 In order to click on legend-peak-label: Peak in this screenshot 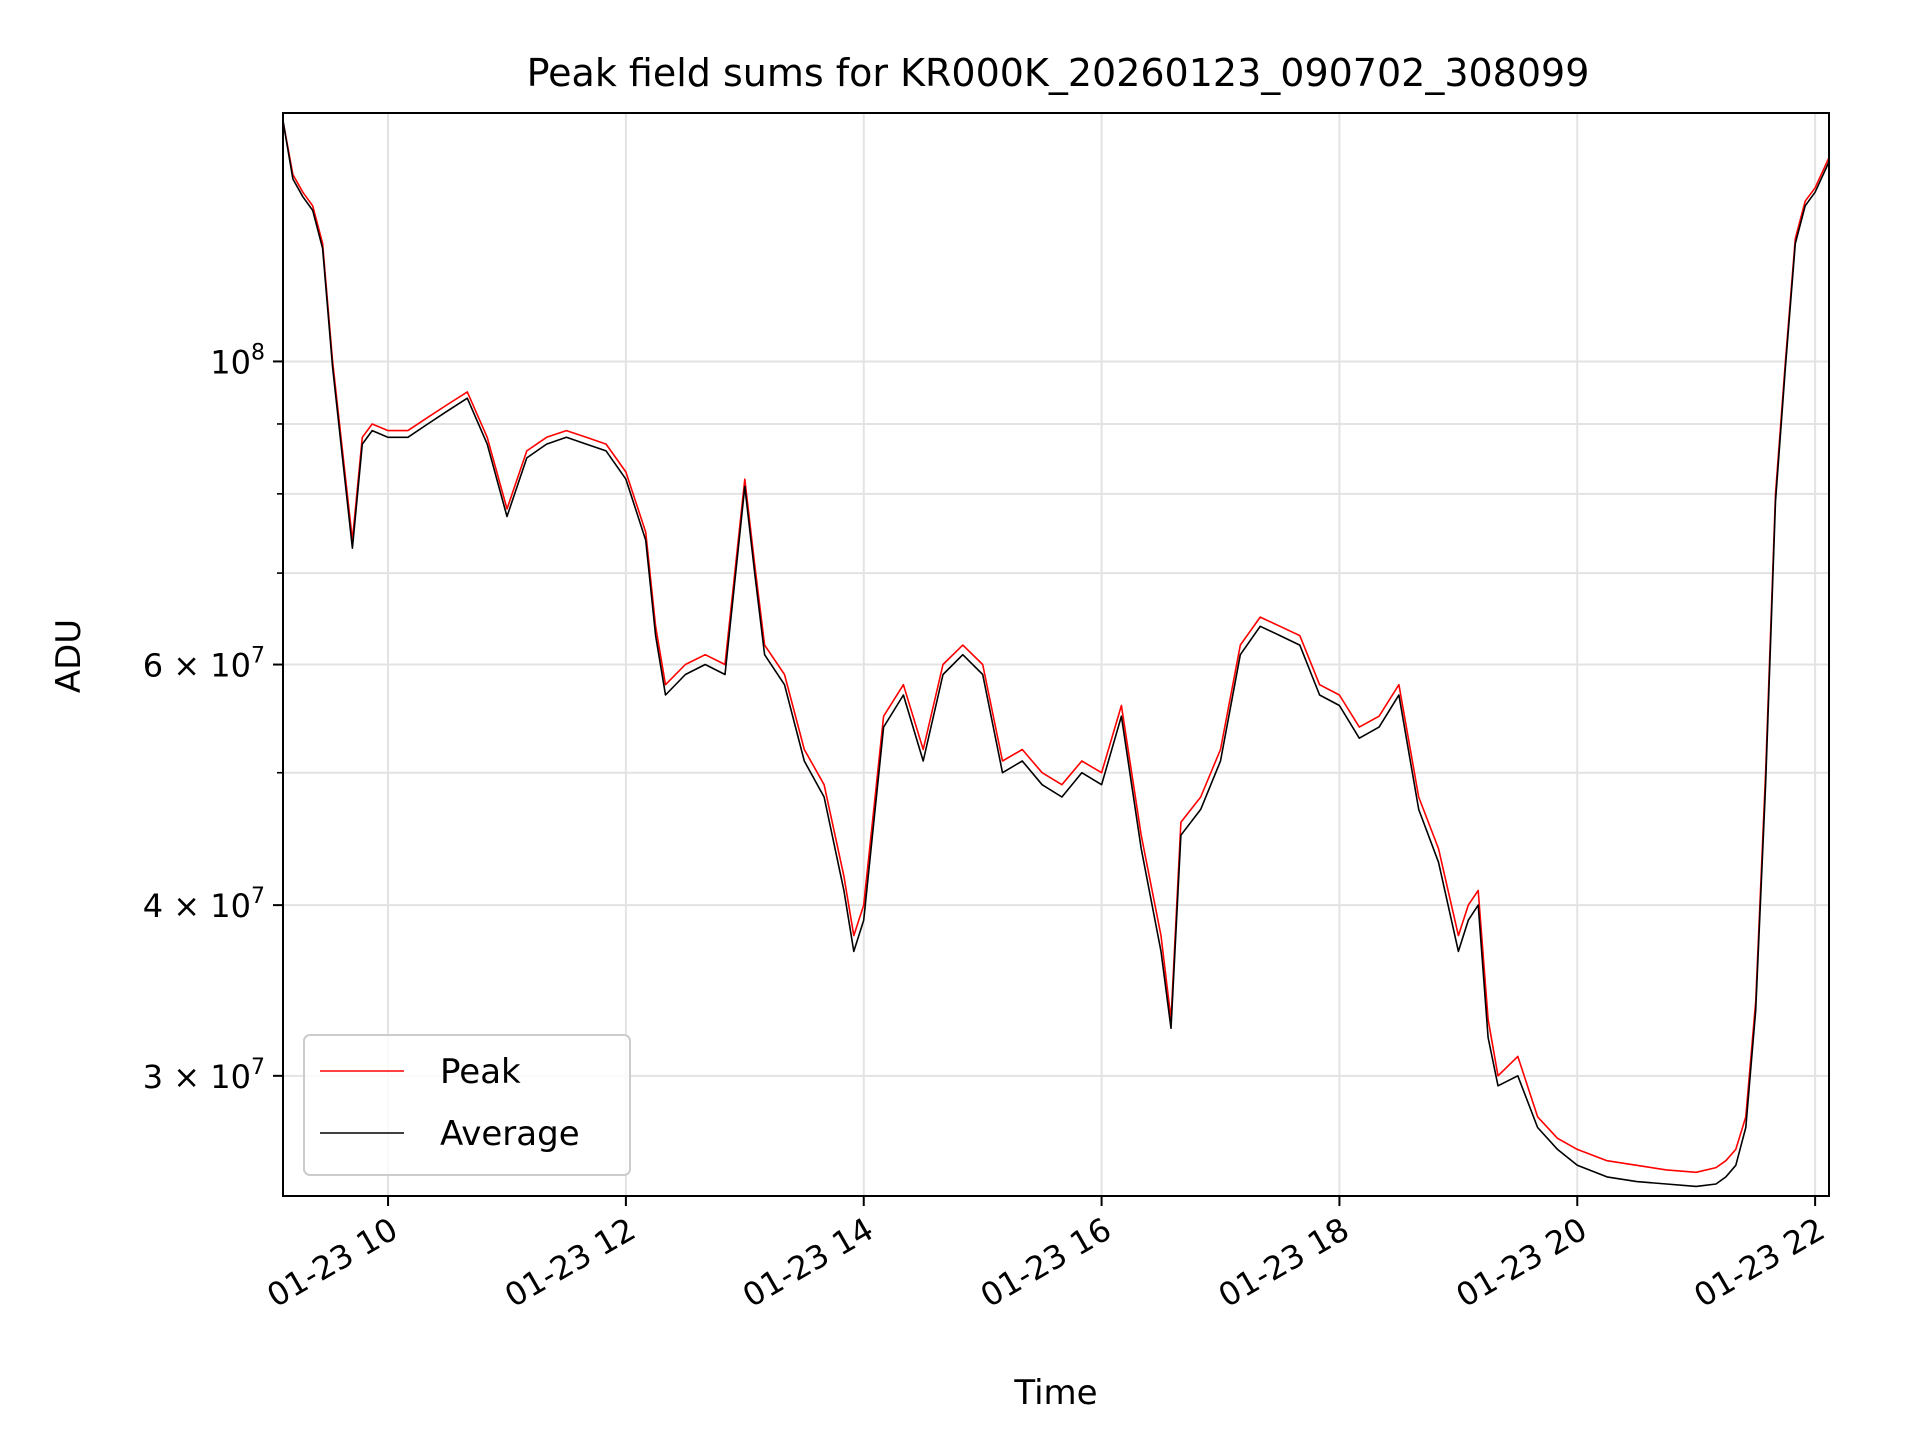, I will do `click(480, 1072)`.